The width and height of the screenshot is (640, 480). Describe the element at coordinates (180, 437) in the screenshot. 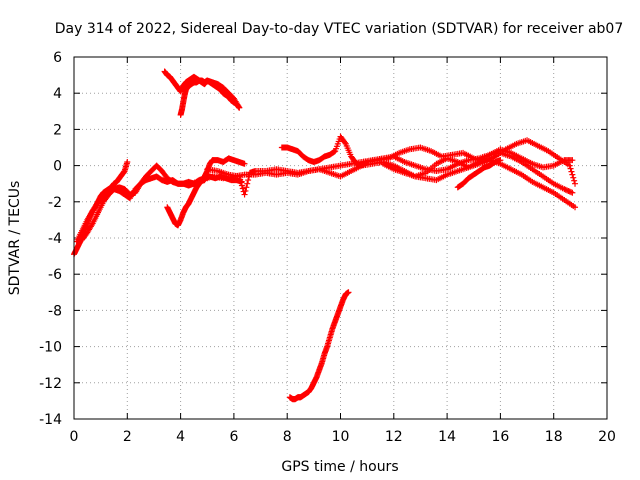

I see `x-tick-label: 4` at that location.